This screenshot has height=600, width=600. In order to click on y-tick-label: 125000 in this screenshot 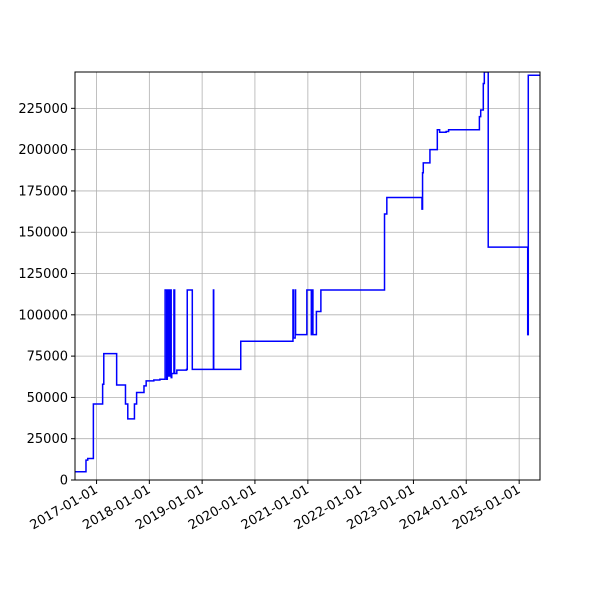, I will do `click(43, 274)`.